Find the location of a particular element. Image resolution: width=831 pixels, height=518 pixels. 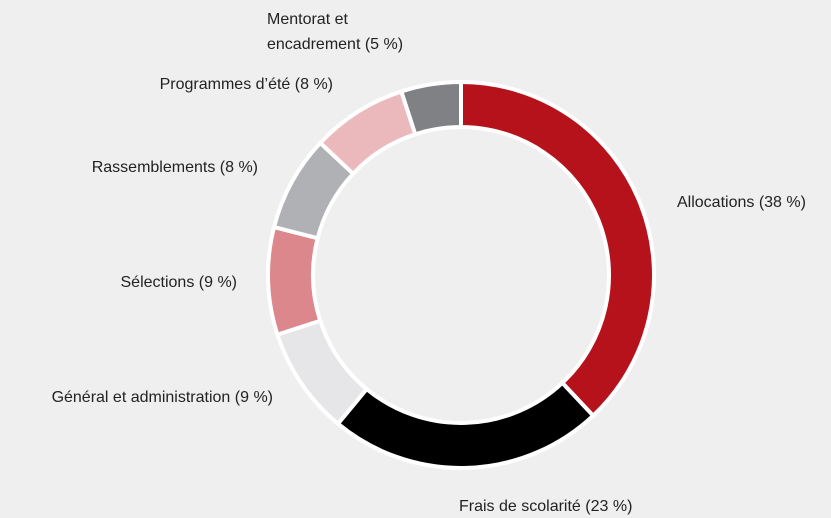

label-line: Sélections (9 %) is located at coordinates (179, 282).